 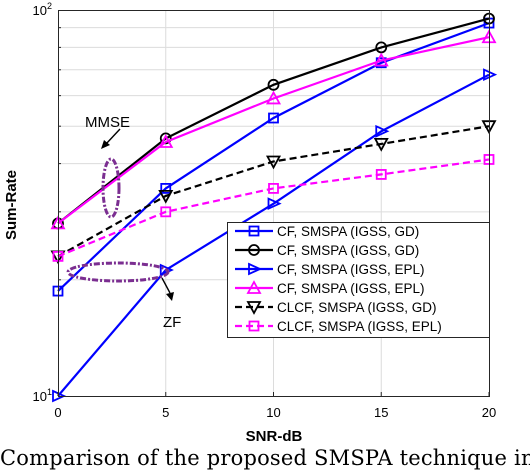 I want to click on legend-entry: CLCF, SMSPA (IGSS, GD), so click(x=336, y=307).